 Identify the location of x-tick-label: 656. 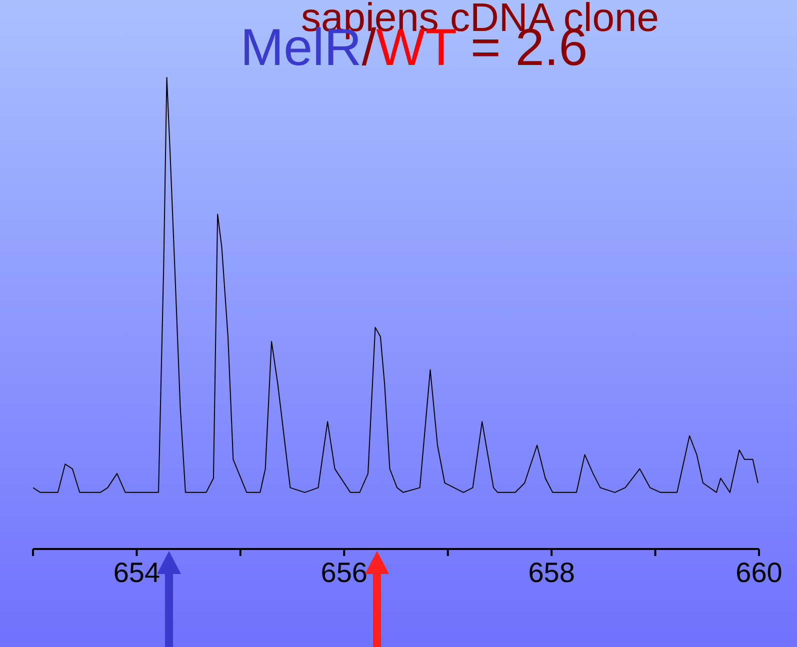
(344, 572).